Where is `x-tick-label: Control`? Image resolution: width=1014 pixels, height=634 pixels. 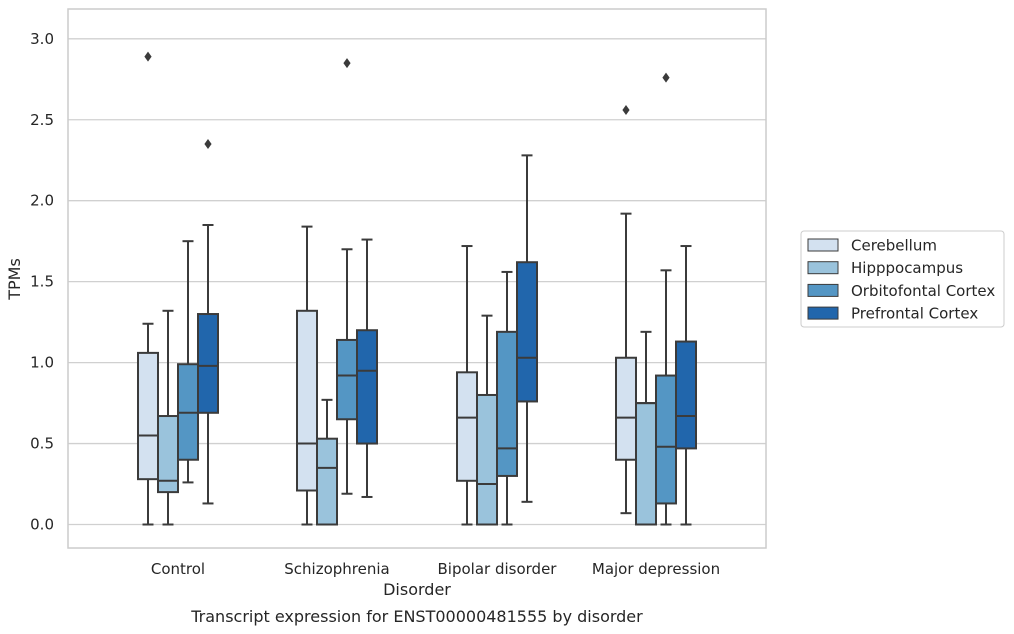 x-tick-label: Control is located at coordinates (178, 569).